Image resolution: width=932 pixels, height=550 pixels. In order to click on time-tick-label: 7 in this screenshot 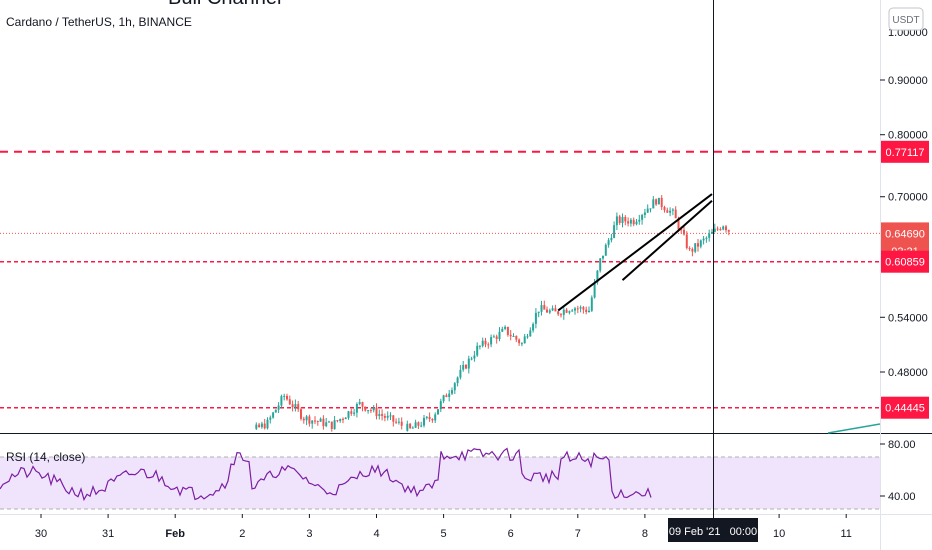, I will do `click(578, 534)`.